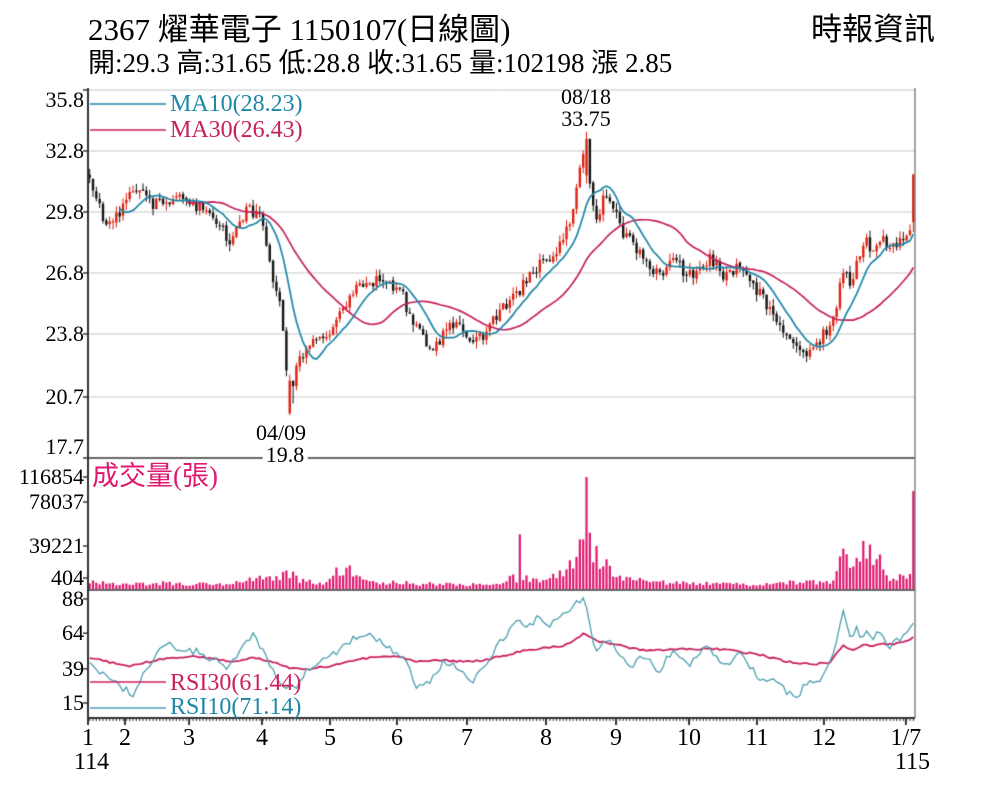  Describe the element at coordinates (92, 762) in the screenshot. I see `x-axis-year-left-label: 114` at that location.